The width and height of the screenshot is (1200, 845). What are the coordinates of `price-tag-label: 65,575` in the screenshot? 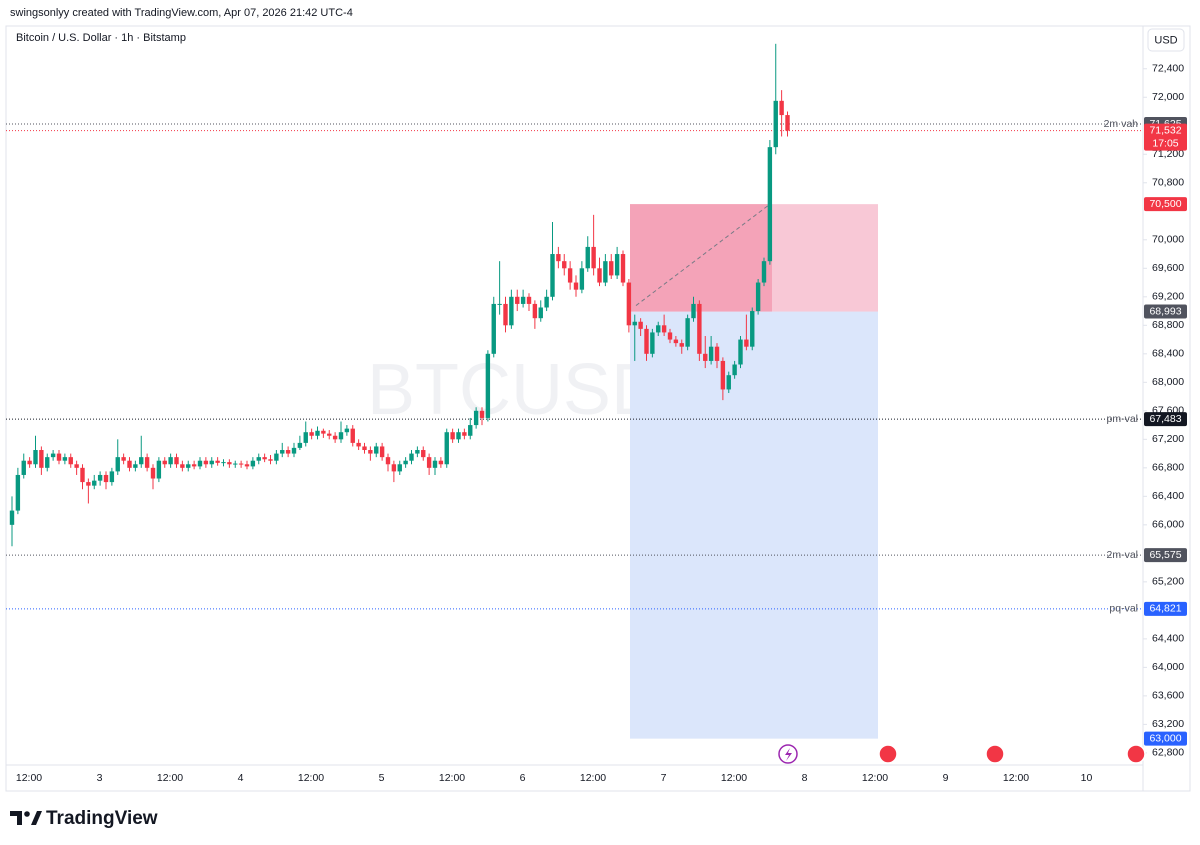 It's located at (1165, 555).